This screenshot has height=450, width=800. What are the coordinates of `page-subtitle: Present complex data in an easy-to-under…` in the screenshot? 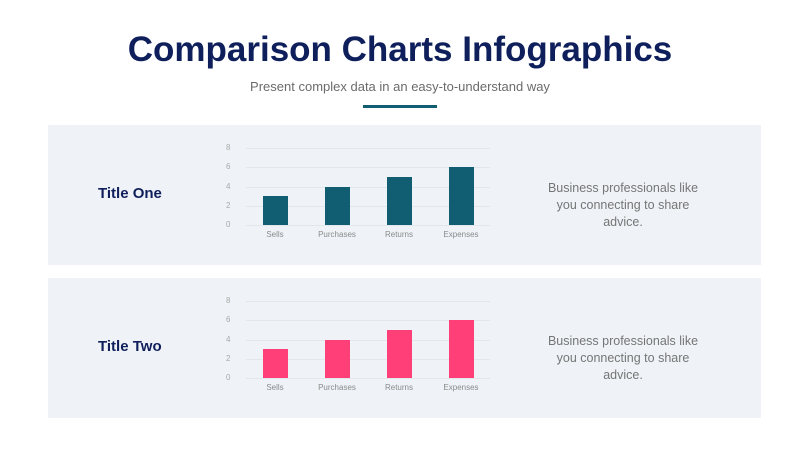 It's located at (400, 86).